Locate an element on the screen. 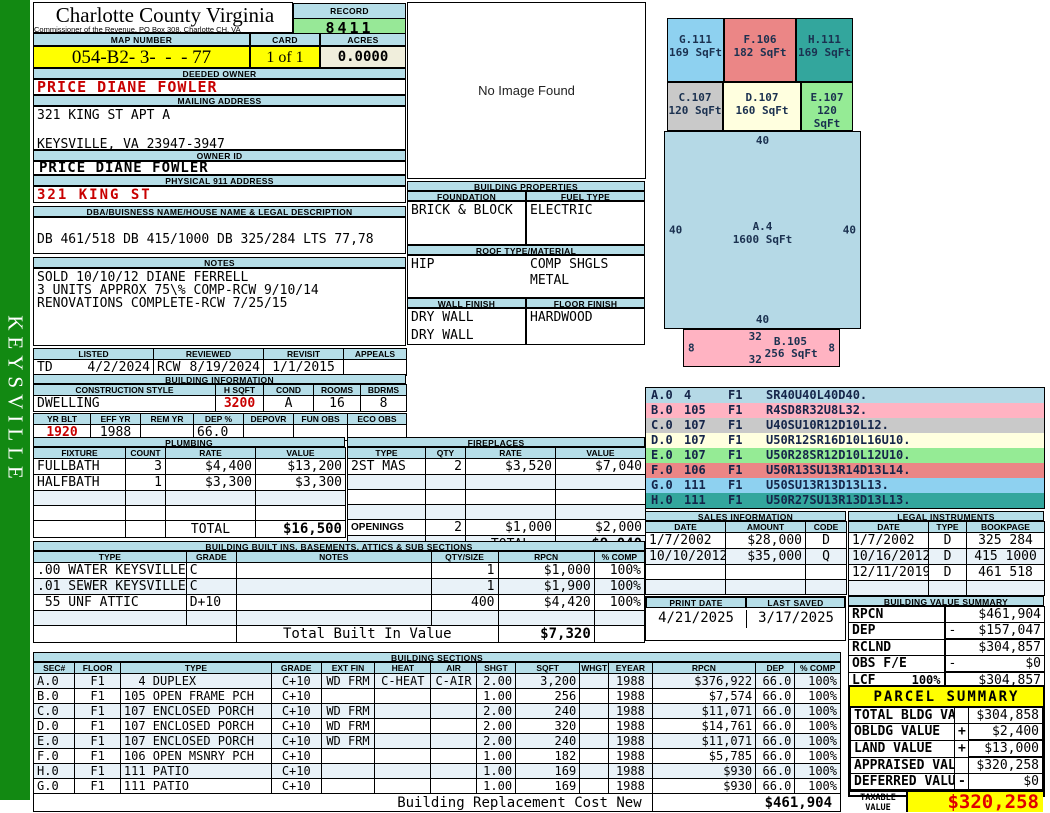  deeded-owner-label: DEEDED OWNER is located at coordinates (219, 73).